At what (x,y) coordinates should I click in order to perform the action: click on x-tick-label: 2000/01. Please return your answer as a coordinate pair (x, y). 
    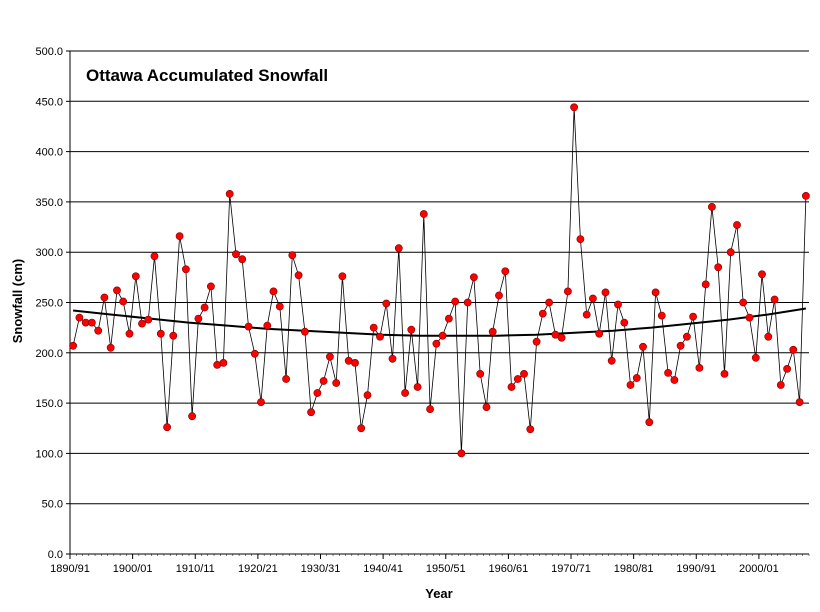
    Looking at the image, I should click on (759, 569).